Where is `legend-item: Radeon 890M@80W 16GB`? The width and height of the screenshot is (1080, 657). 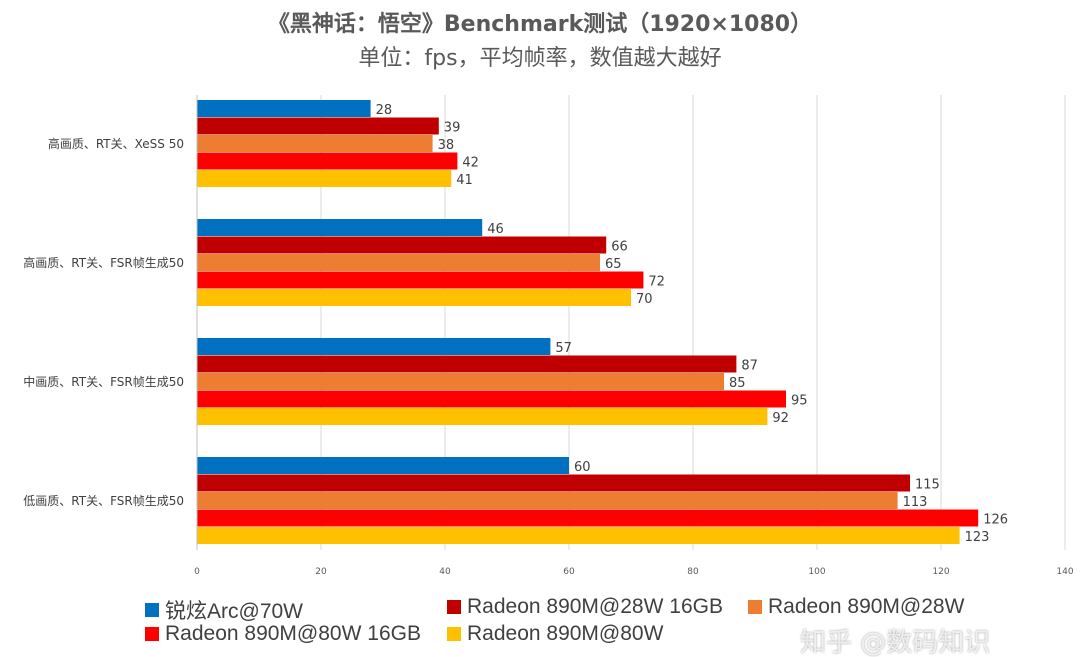 legend-item: Radeon 890M@80W 16GB is located at coordinates (283, 634).